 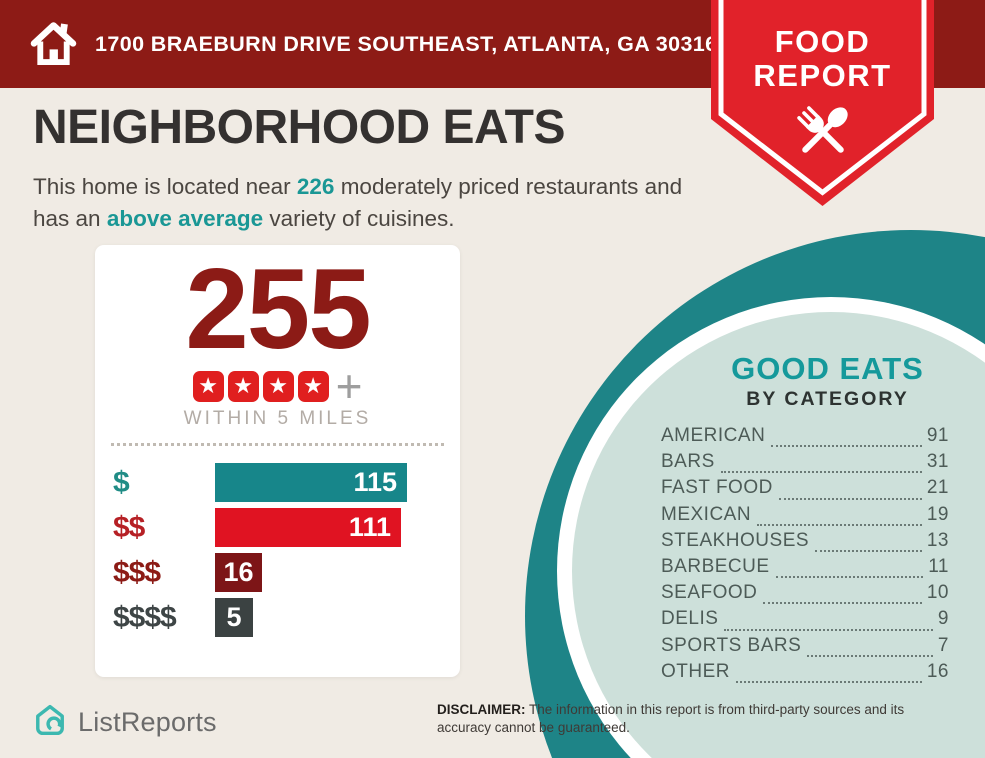 I want to click on category-count: 10, so click(x=937, y=593).